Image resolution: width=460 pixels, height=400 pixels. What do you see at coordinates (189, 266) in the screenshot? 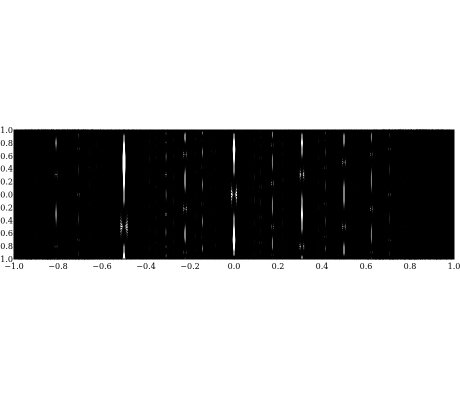
I see `x-tick-label: −0.2` at bounding box center [189, 266].